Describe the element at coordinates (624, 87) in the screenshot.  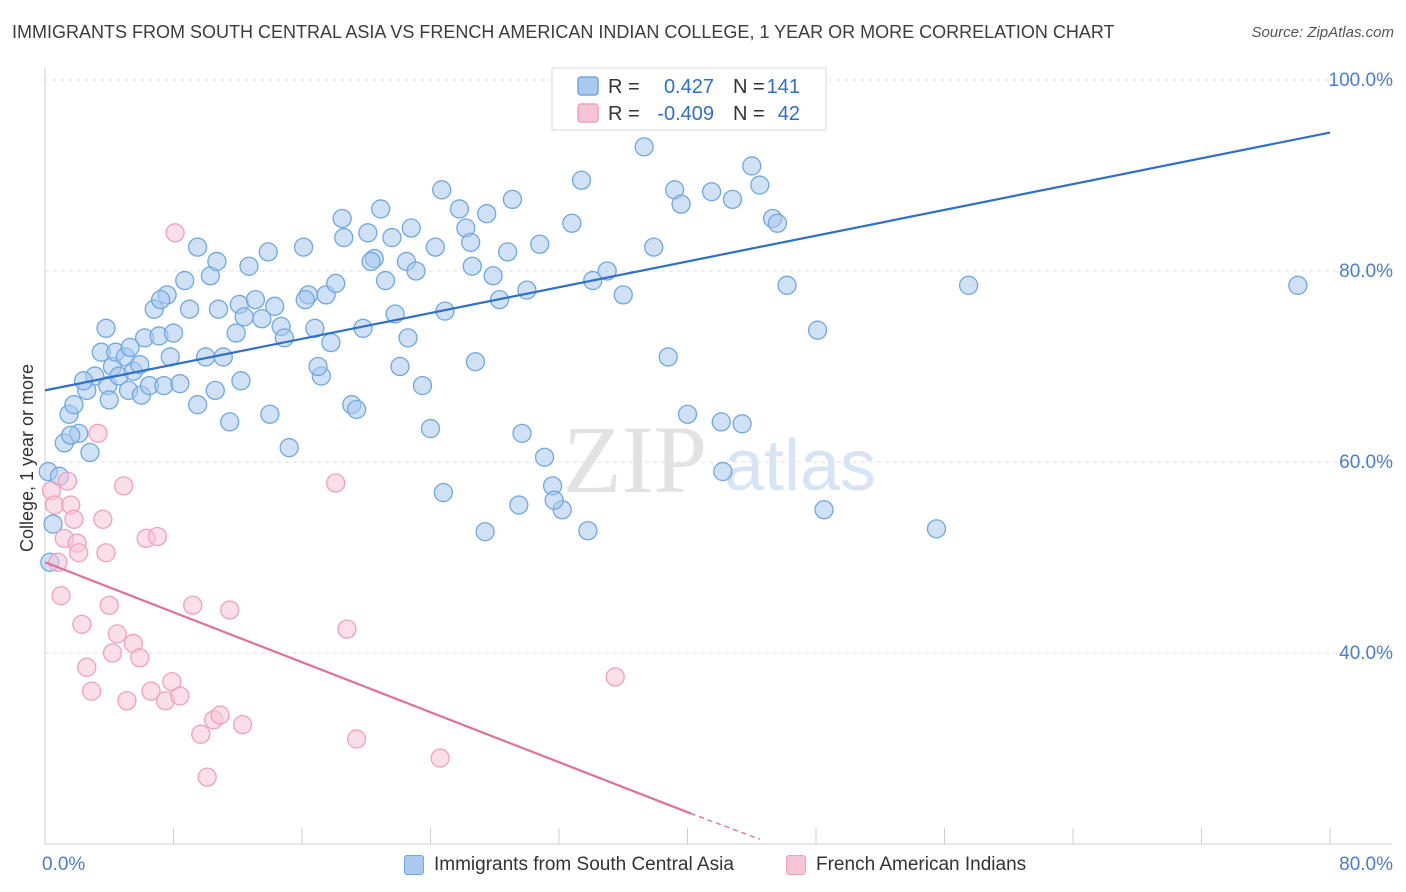
I see `stats-r-label-blue: R =` at that location.